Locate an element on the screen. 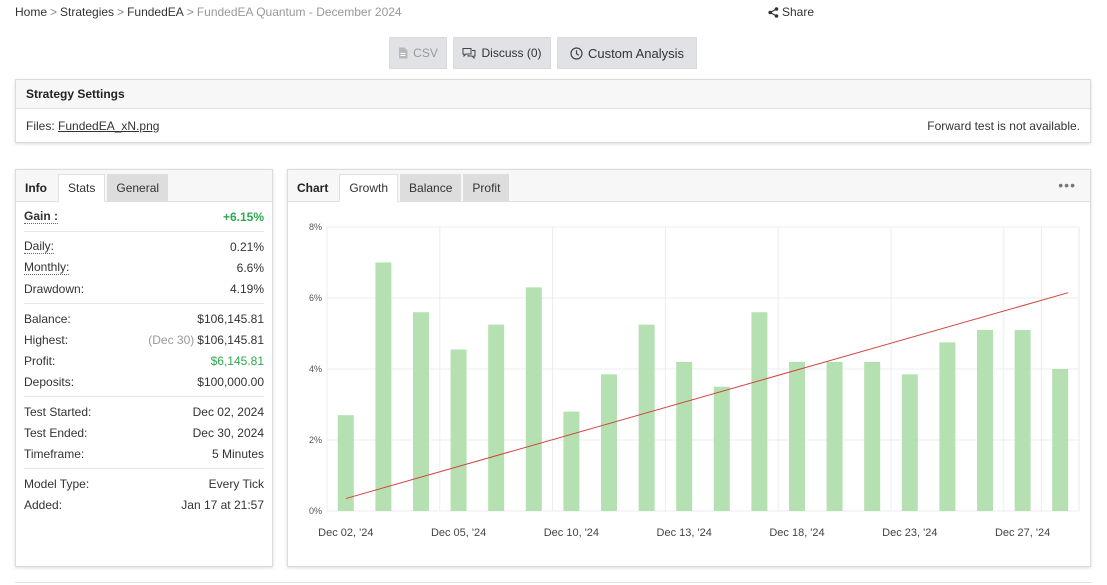  tab-general: General is located at coordinates (138, 187).